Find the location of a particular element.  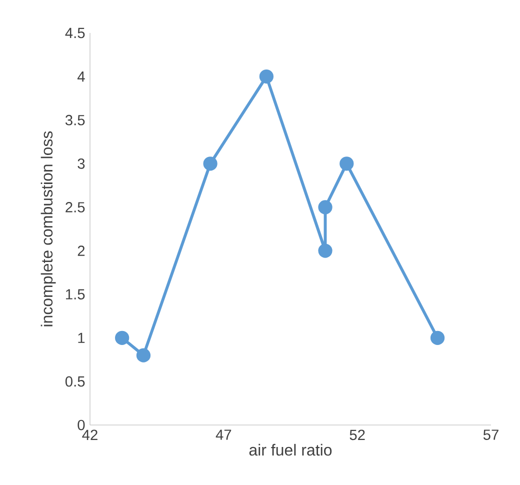

y-tick-label: 0.5 is located at coordinates (75, 381).